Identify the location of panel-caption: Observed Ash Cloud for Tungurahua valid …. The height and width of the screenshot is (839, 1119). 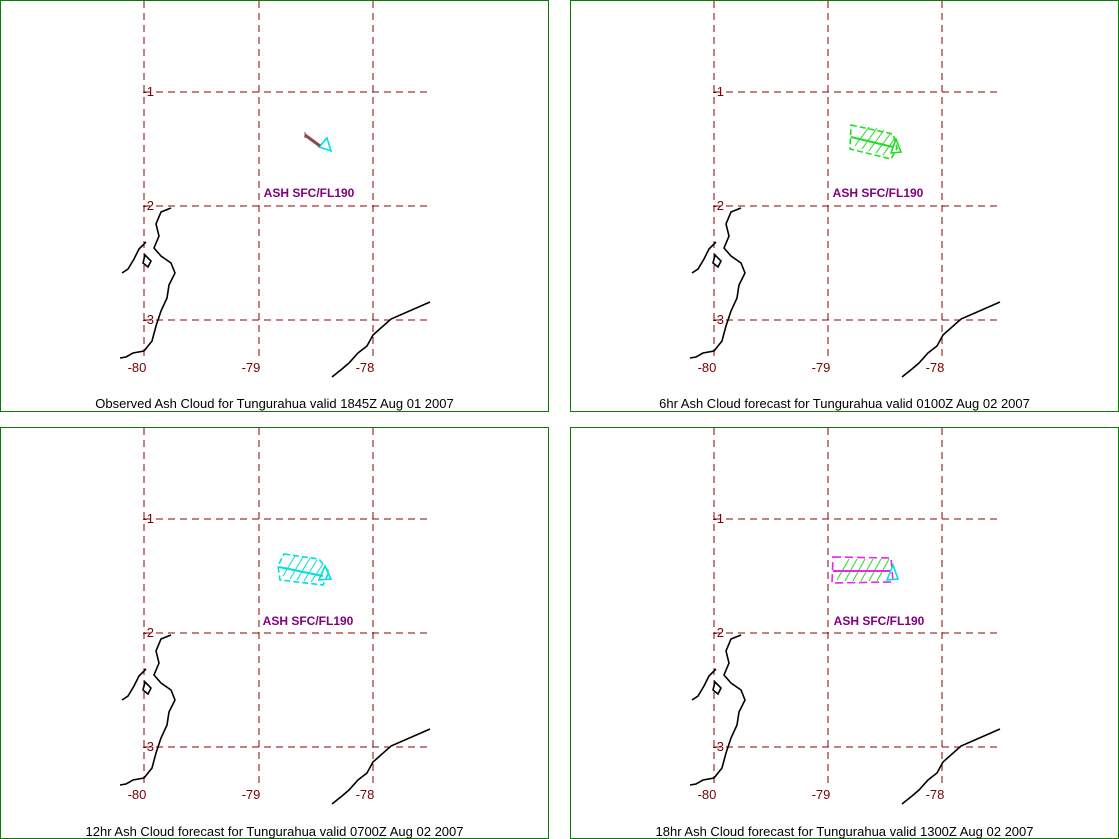
(274, 403).